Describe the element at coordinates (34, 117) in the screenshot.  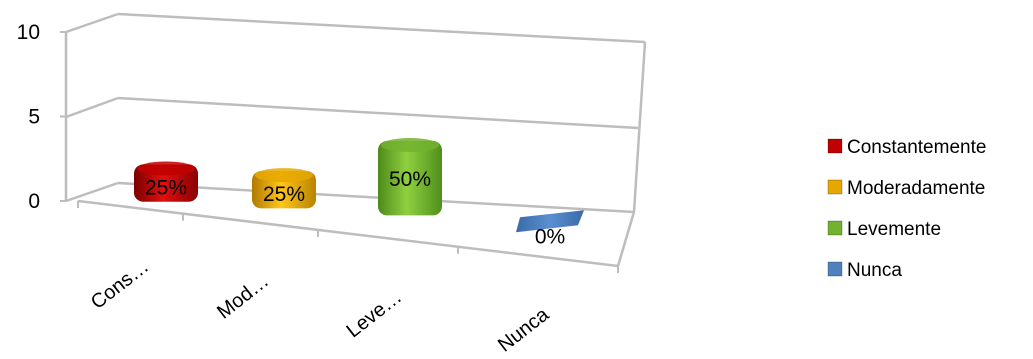
I see `y-tick-label: 5` at that location.